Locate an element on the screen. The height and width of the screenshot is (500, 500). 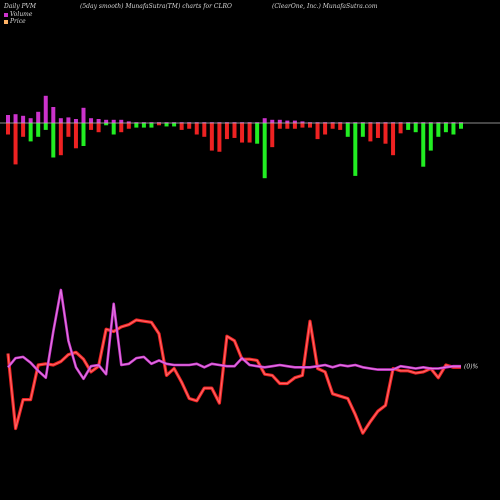
legend-price: Price is located at coordinates (15, 21).